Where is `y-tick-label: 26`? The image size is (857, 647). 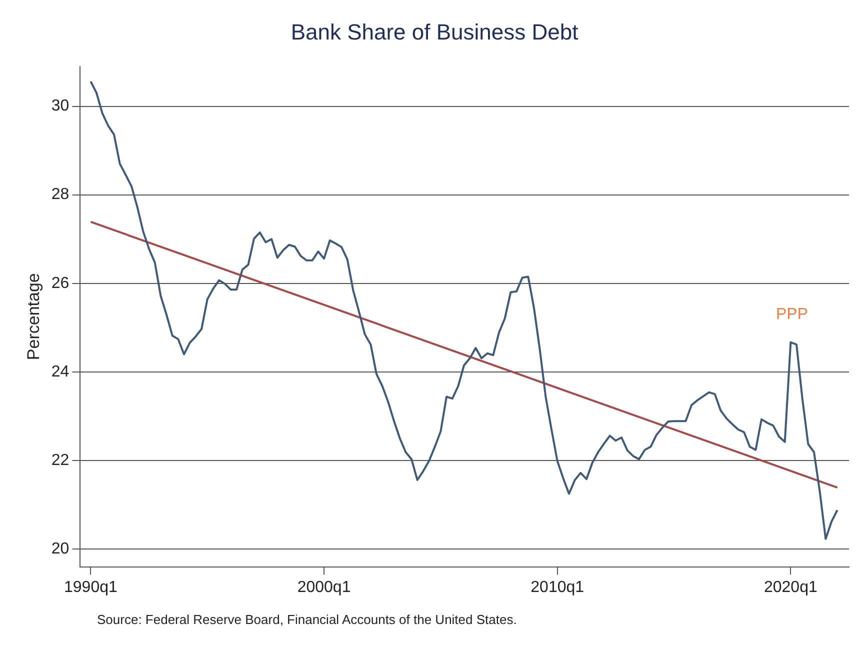 y-tick-label: 26 is located at coordinates (60, 283).